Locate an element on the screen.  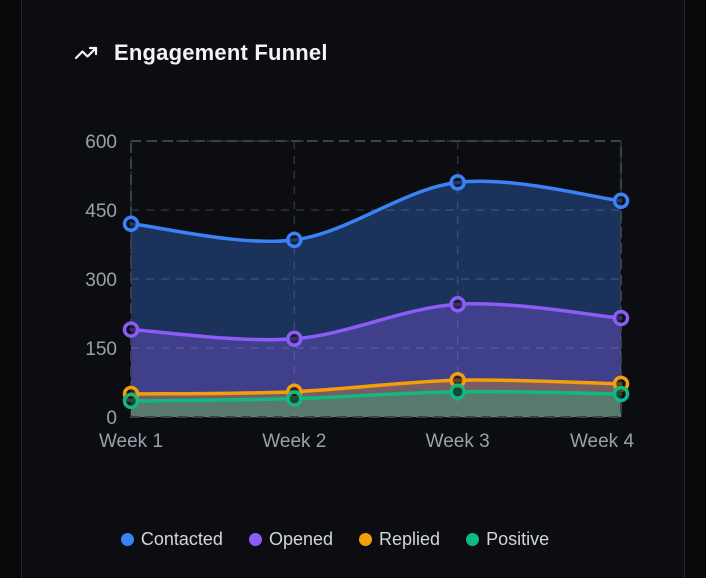
legend-label: Positive is located at coordinates (518, 538).